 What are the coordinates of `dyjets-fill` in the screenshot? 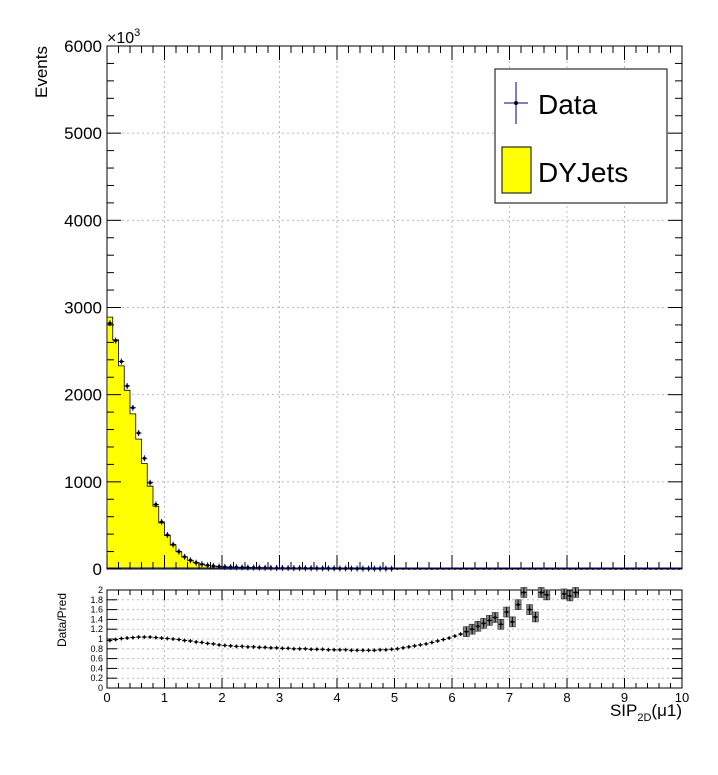 It's located at (250, 443).